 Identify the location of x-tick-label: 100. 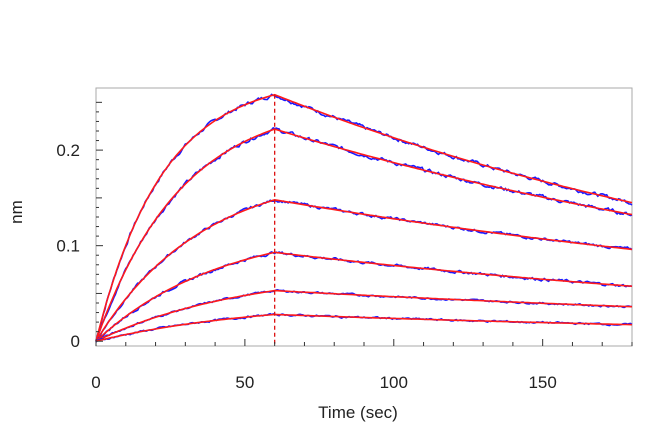
(394, 382).